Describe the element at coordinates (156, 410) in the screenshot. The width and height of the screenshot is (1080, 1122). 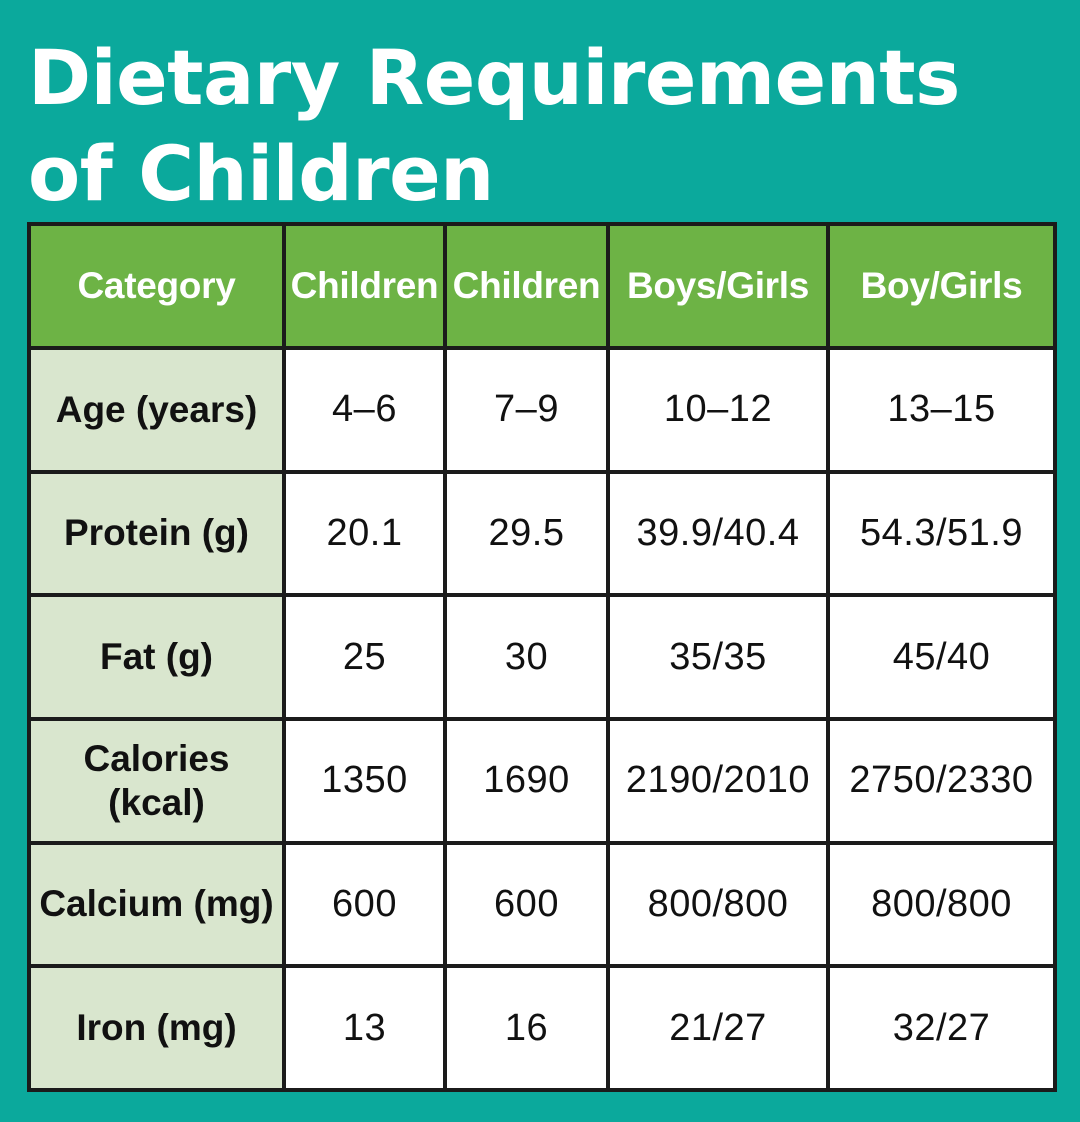
I see `row-label-age: Age (years)` at that location.